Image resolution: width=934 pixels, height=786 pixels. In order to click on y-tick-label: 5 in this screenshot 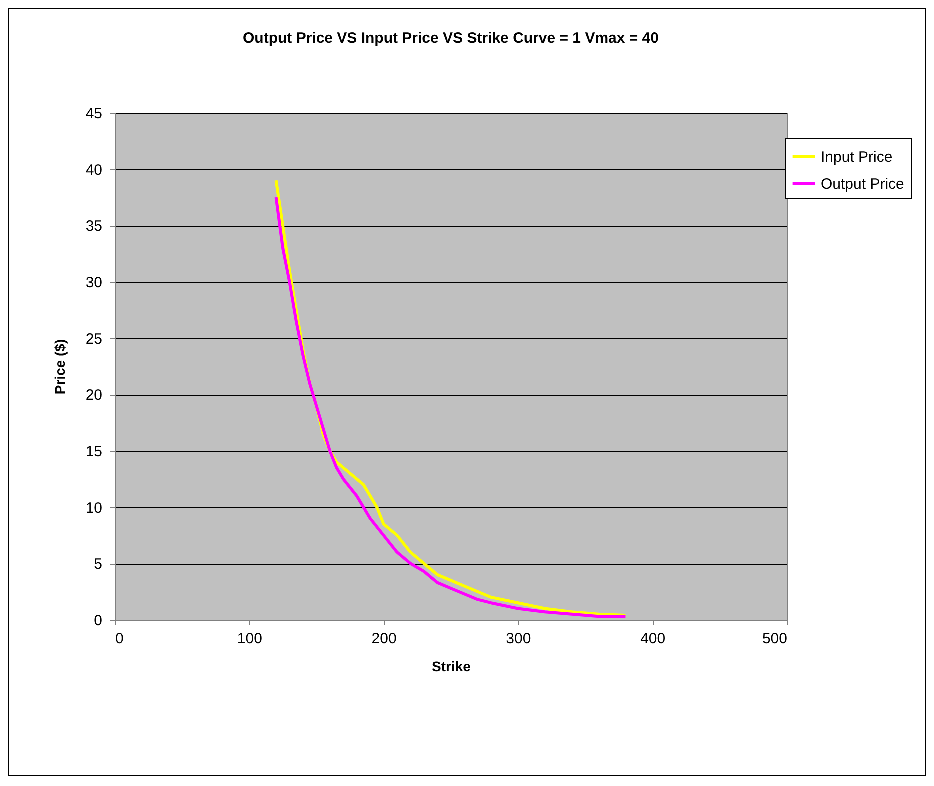, I will do `click(98, 565)`.